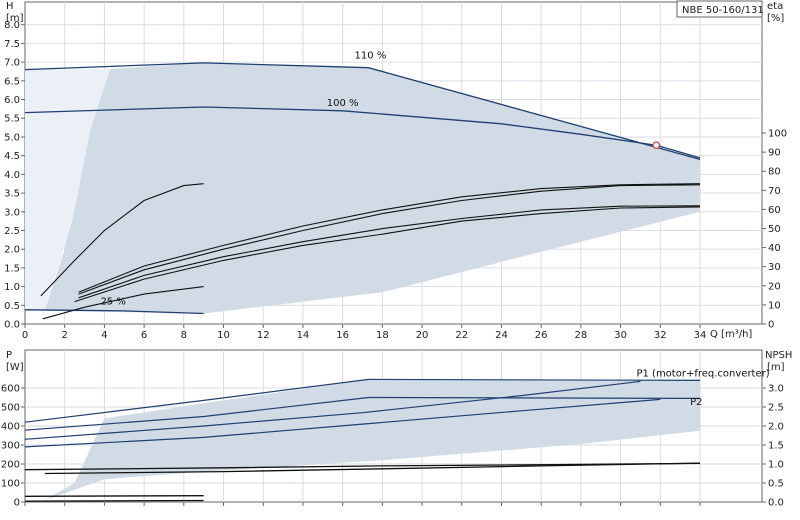  I want to click on duty-point-marker, so click(656, 145).